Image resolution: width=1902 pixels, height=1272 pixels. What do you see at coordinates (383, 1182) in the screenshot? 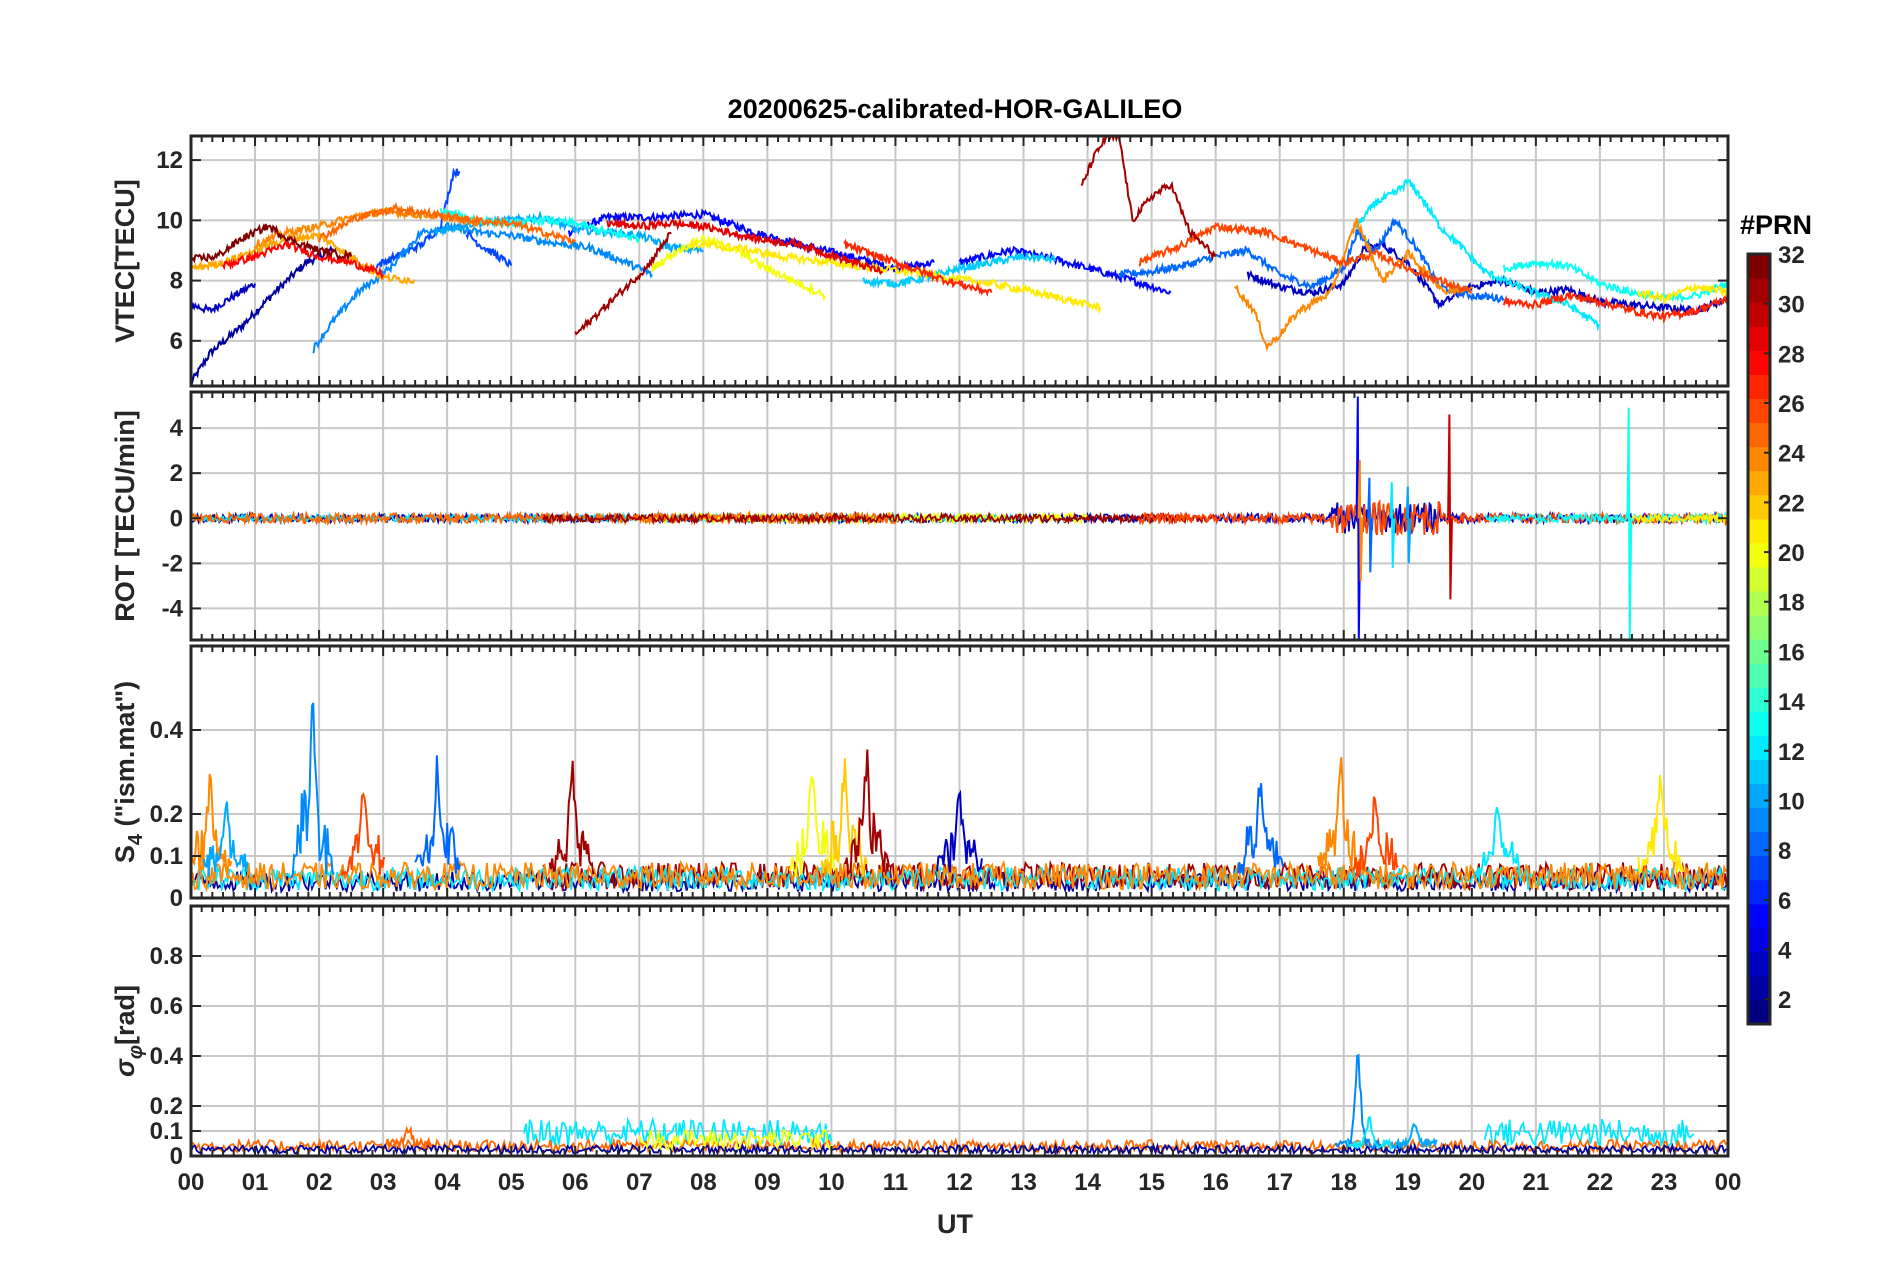
I see `x-tick-label: 03` at bounding box center [383, 1182].